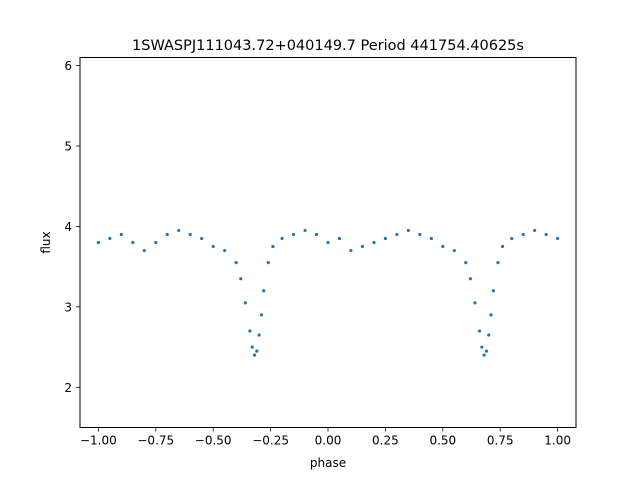 Image resolution: width=640 pixels, height=480 pixels. I want to click on y-tick-label: 2, so click(68, 388).